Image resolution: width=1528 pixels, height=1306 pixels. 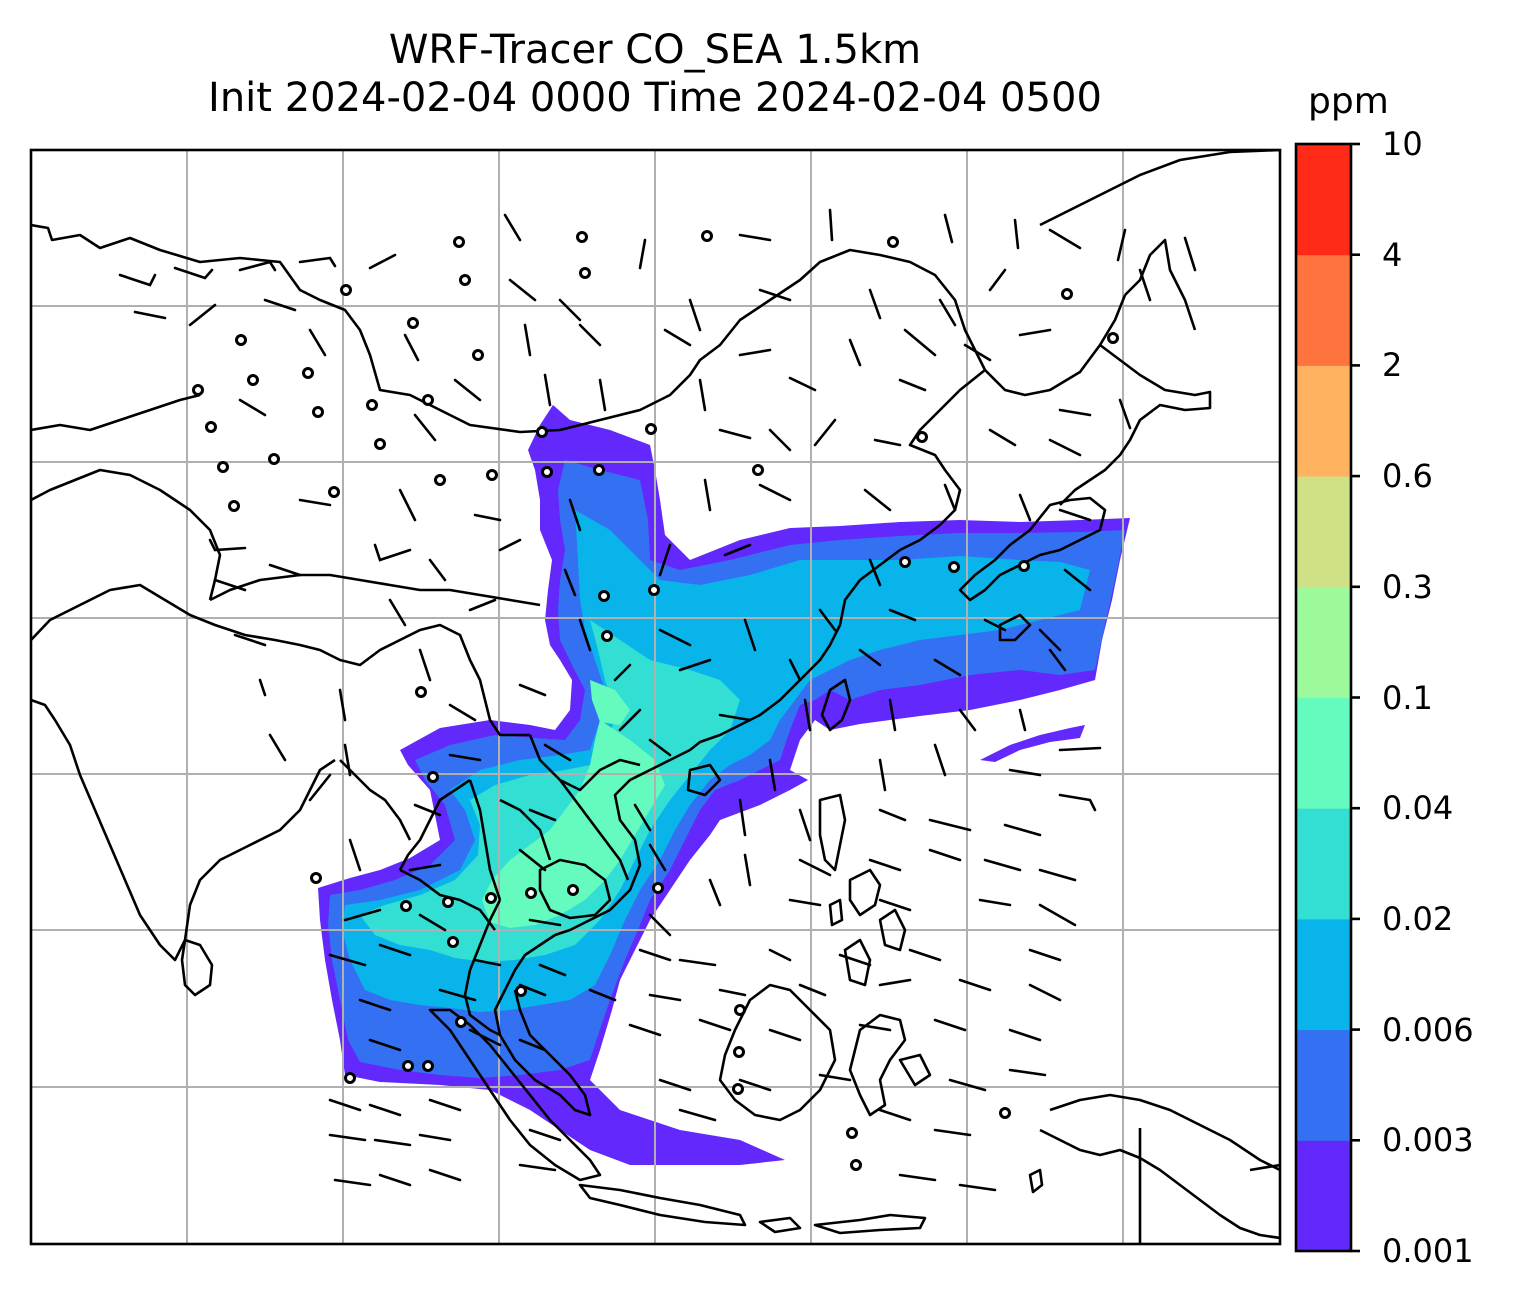 What do you see at coordinates (1392, 365) in the screenshot?
I see `colorbar-tick-label: 2` at bounding box center [1392, 365].